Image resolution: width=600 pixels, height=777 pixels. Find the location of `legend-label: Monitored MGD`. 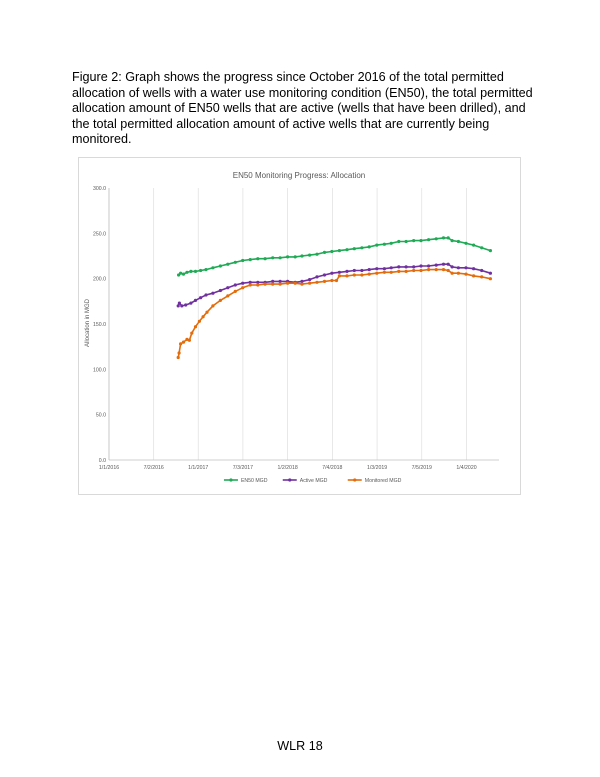

legend-label: Monitored MGD is located at coordinates (383, 481).